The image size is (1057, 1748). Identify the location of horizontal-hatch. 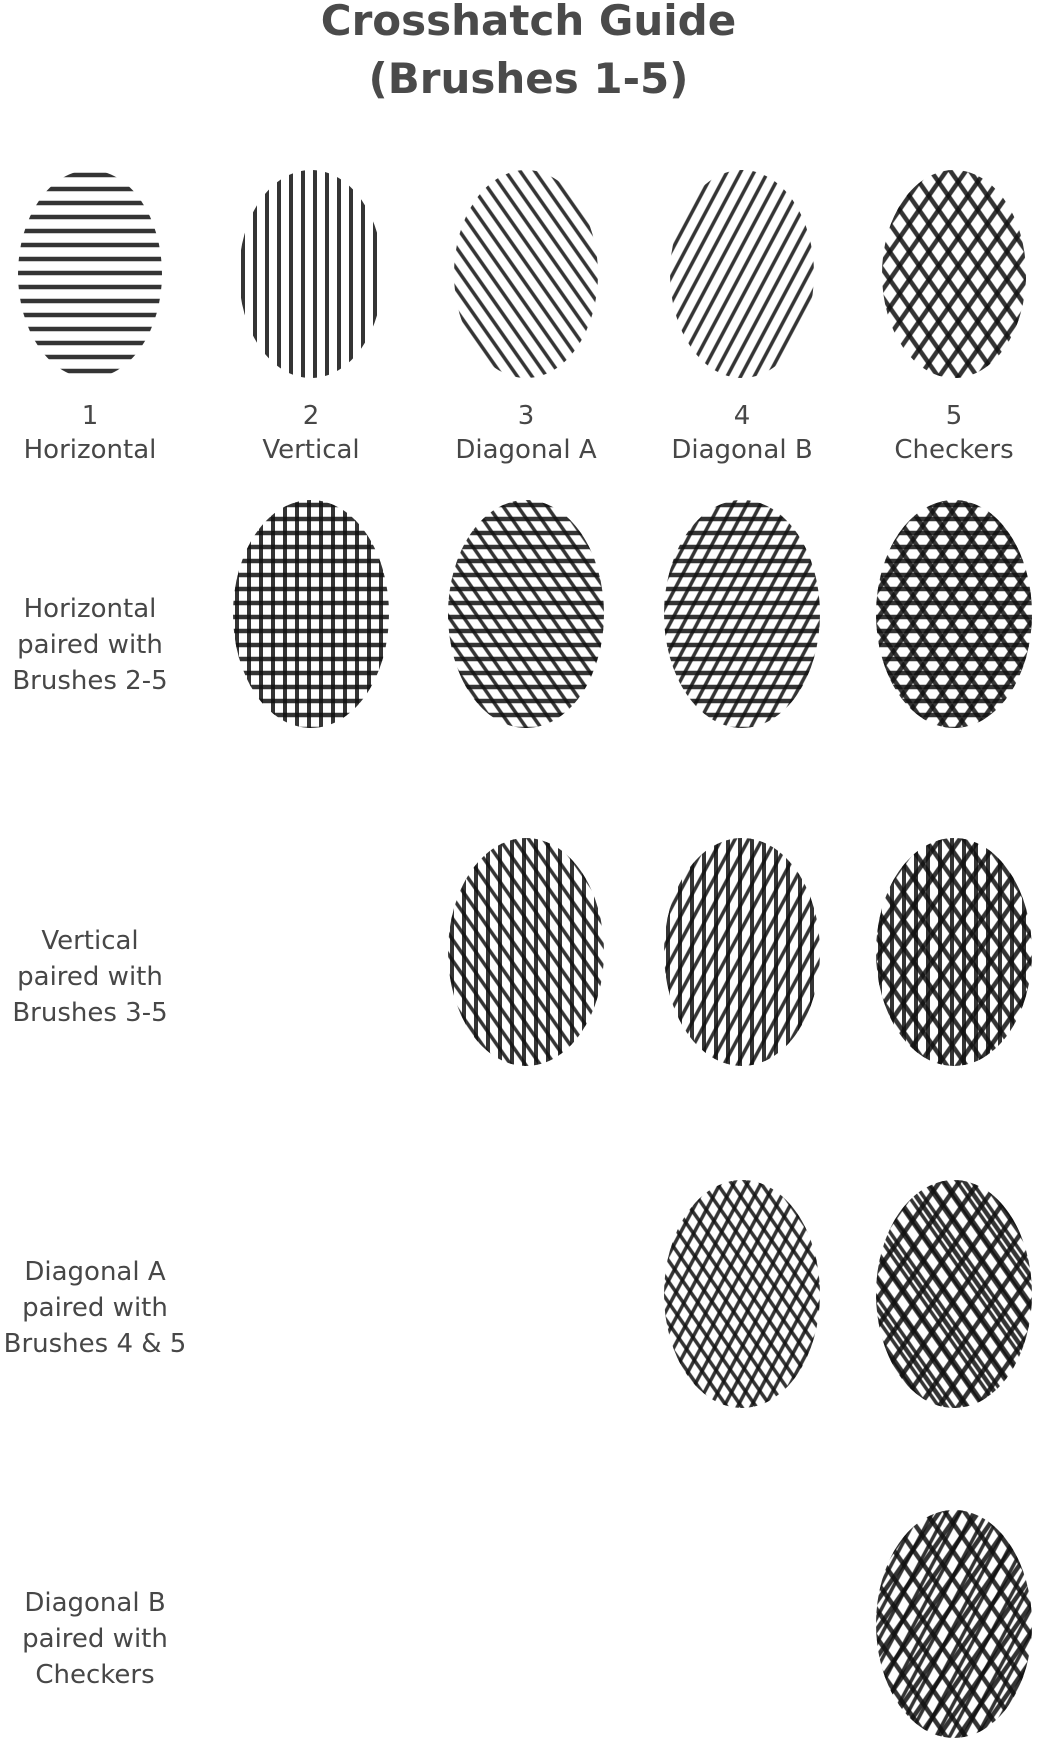
(90, 274).